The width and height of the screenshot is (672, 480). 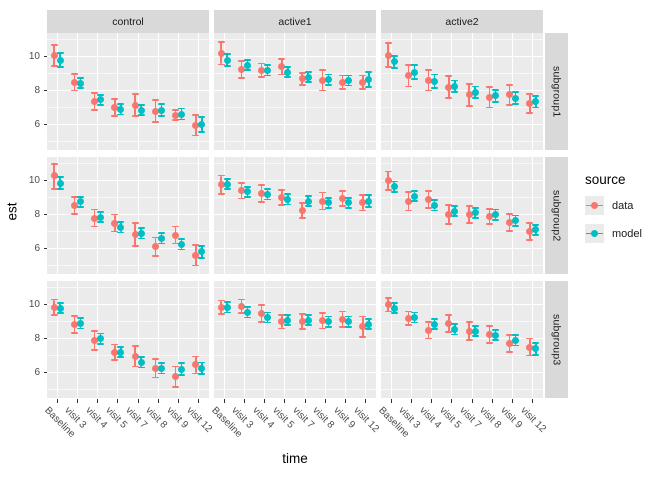 I want to click on facet-panel-active2-subgroup1, so click(x=462, y=91).